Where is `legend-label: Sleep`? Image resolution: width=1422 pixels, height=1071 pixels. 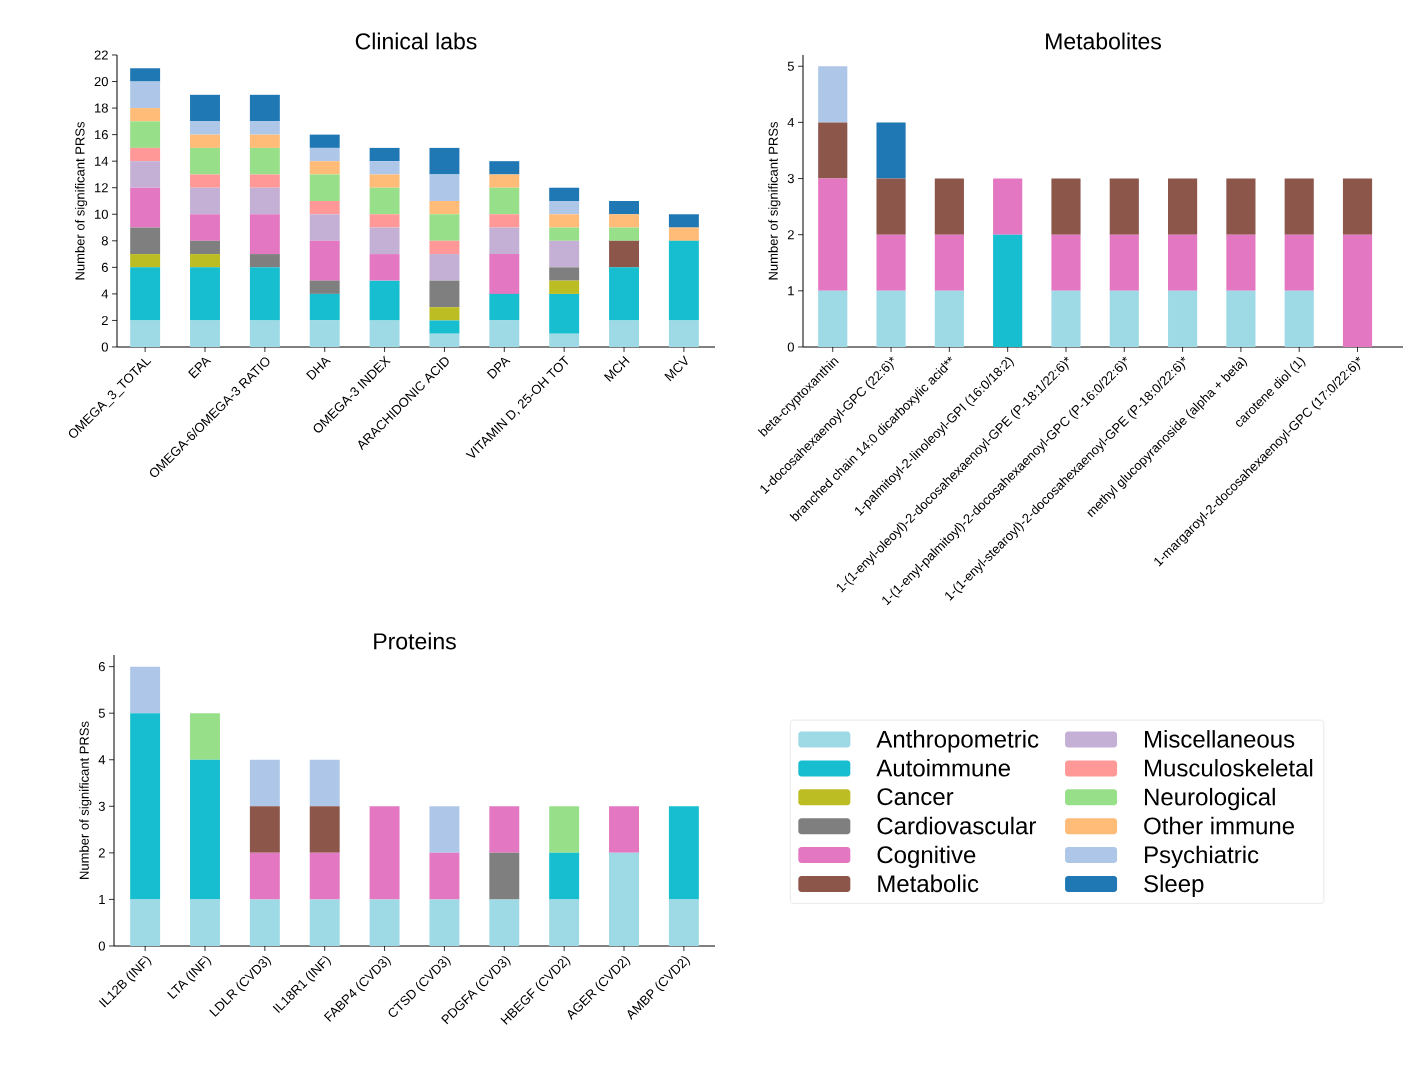
legend-label: Sleep is located at coordinates (1174, 885).